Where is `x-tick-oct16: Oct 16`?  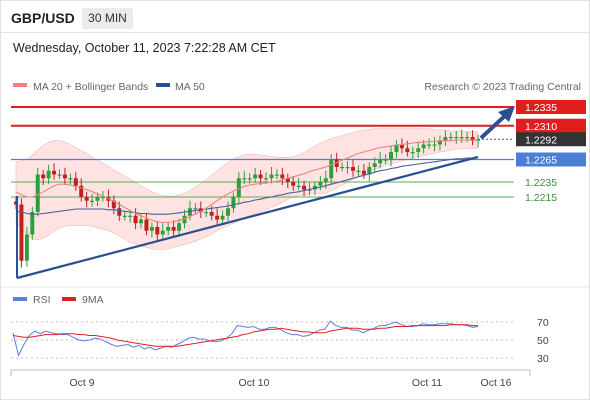
x-tick-oct16: Oct 16 is located at coordinates (496, 383).